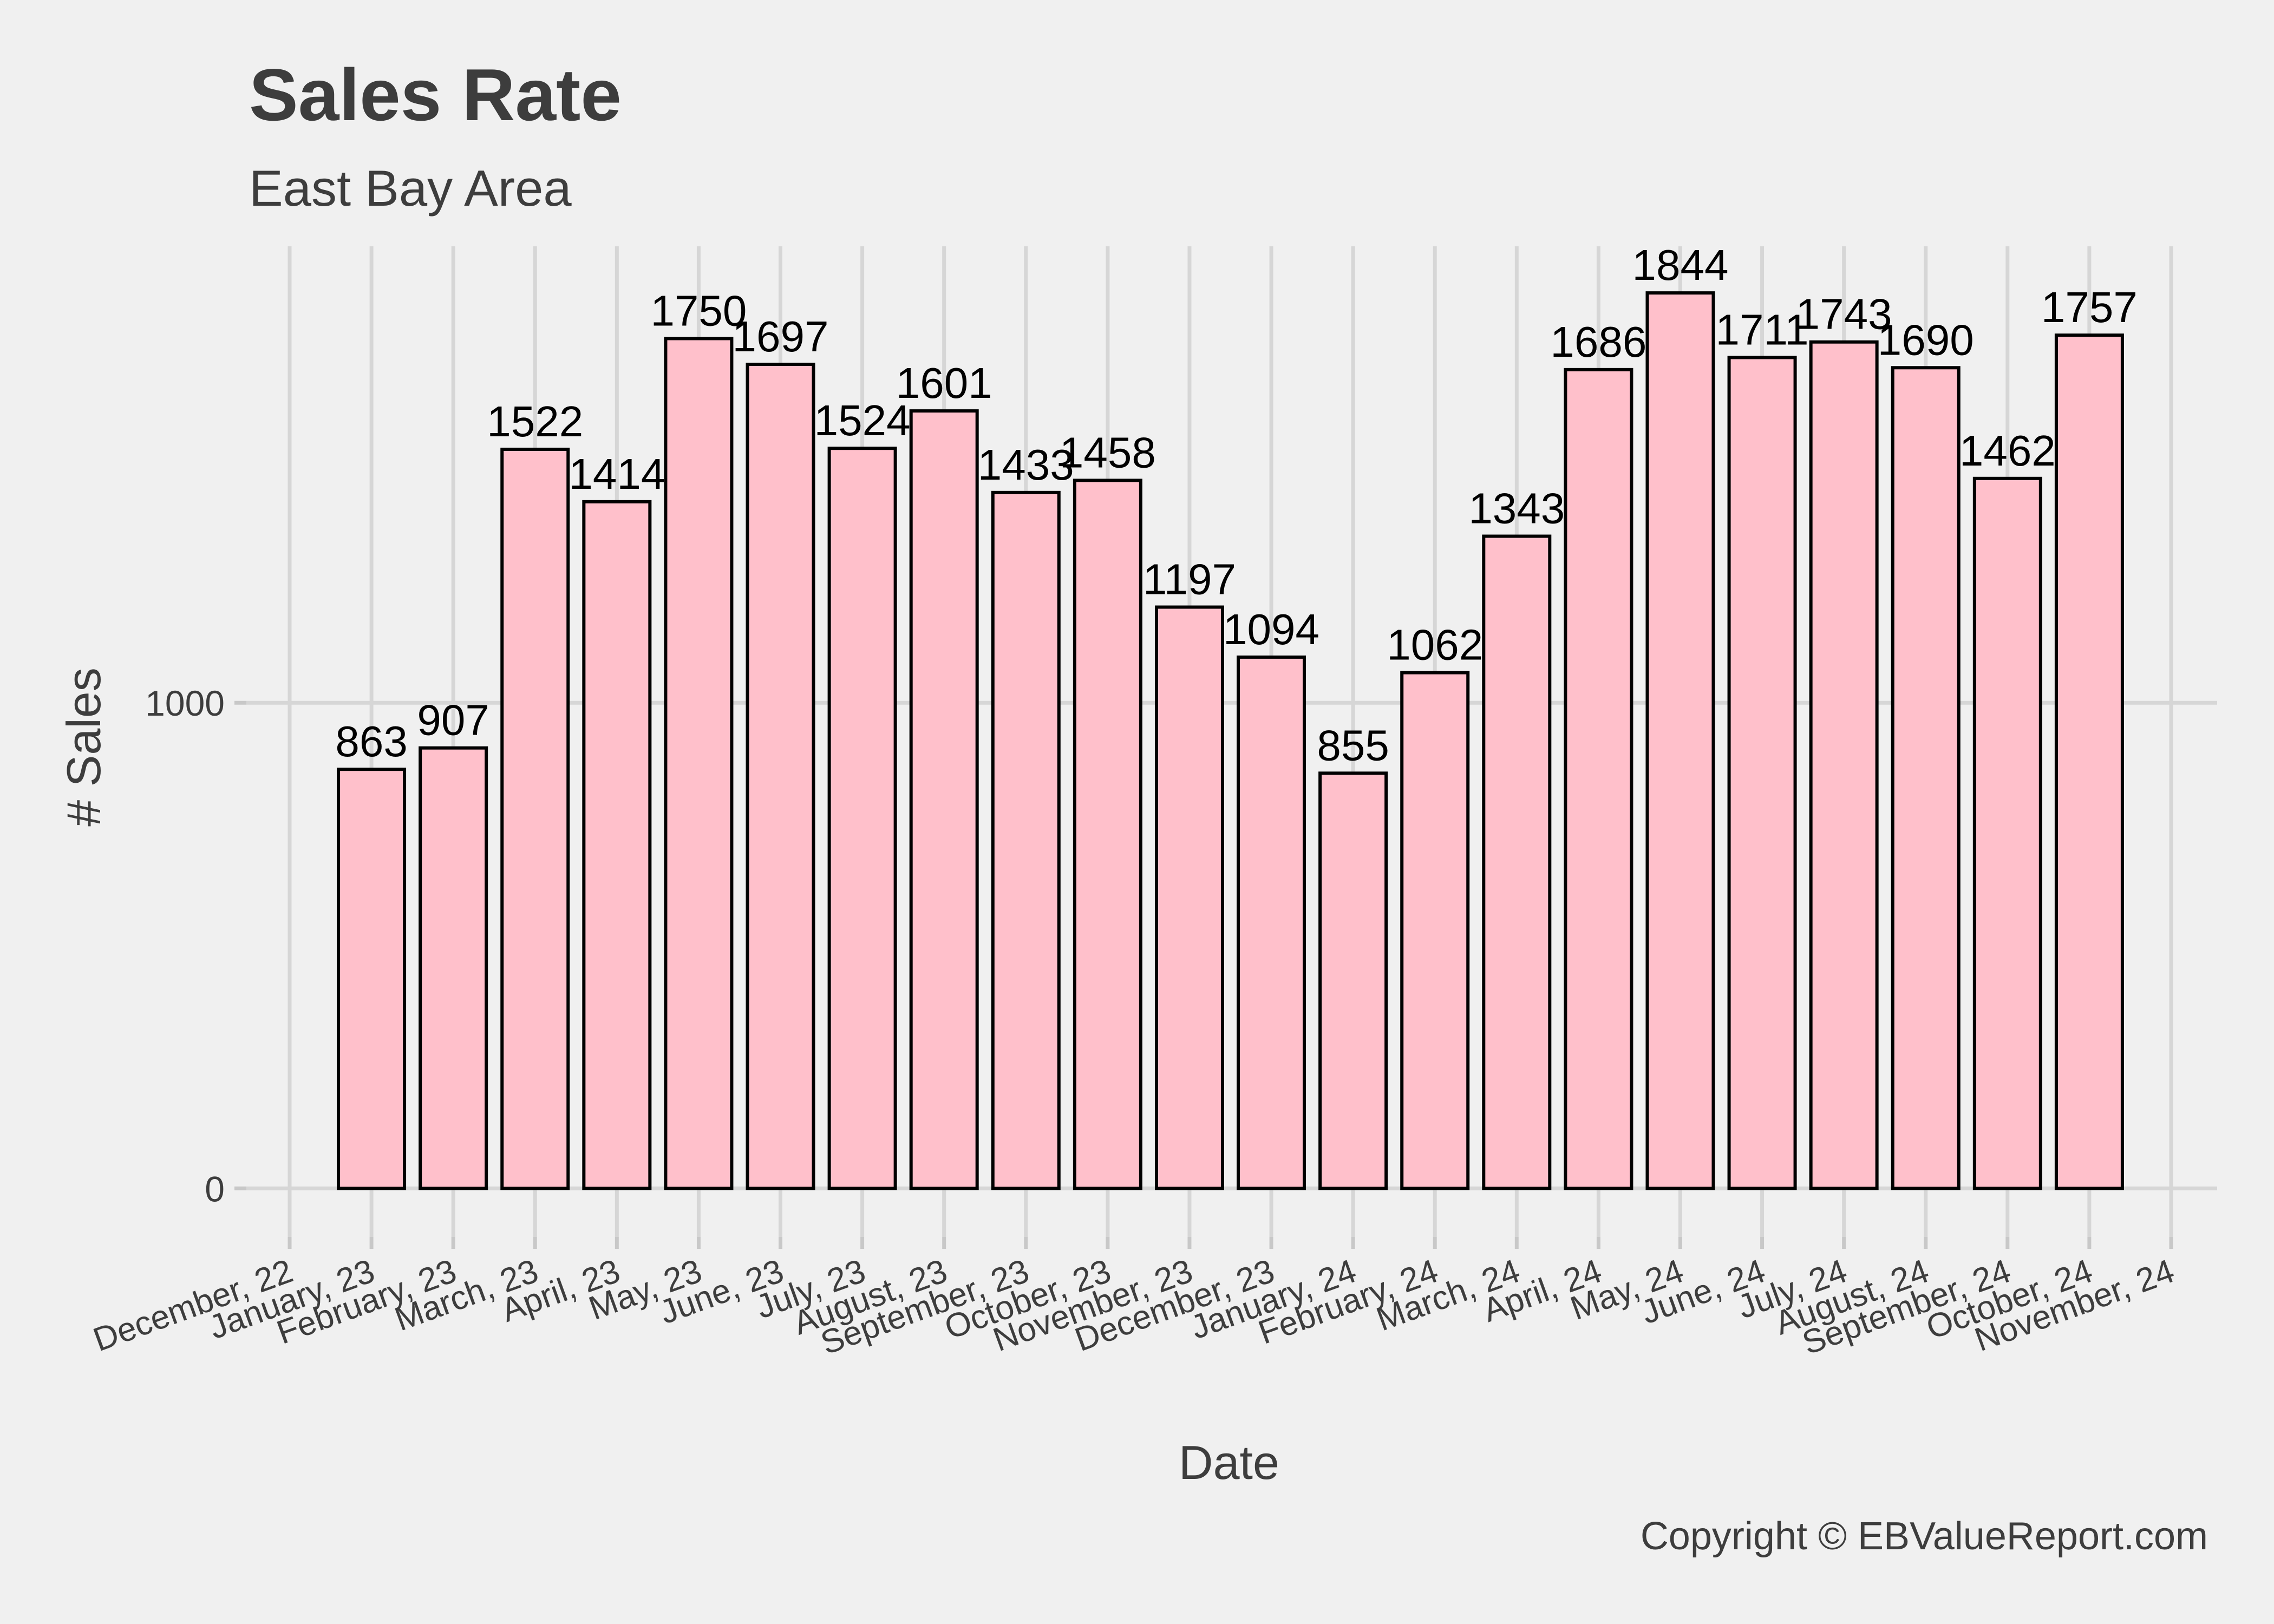 This screenshot has width=2274, height=1624. What do you see at coordinates (1026, 465) in the screenshot?
I see `data-label: 1433` at bounding box center [1026, 465].